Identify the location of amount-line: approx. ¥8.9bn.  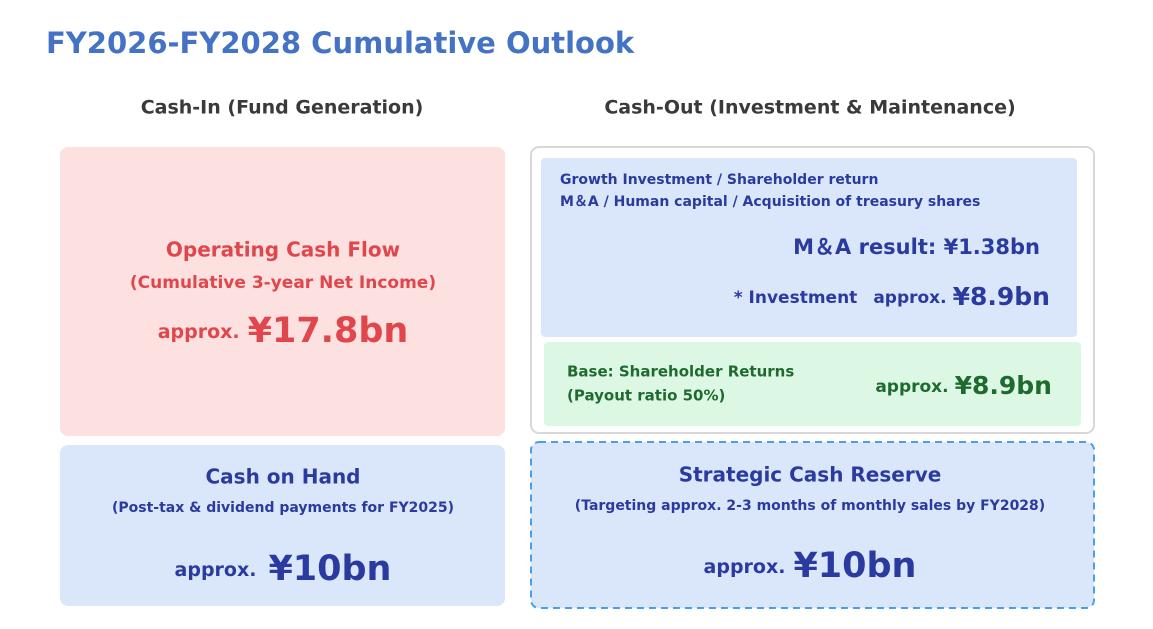
(963, 385).